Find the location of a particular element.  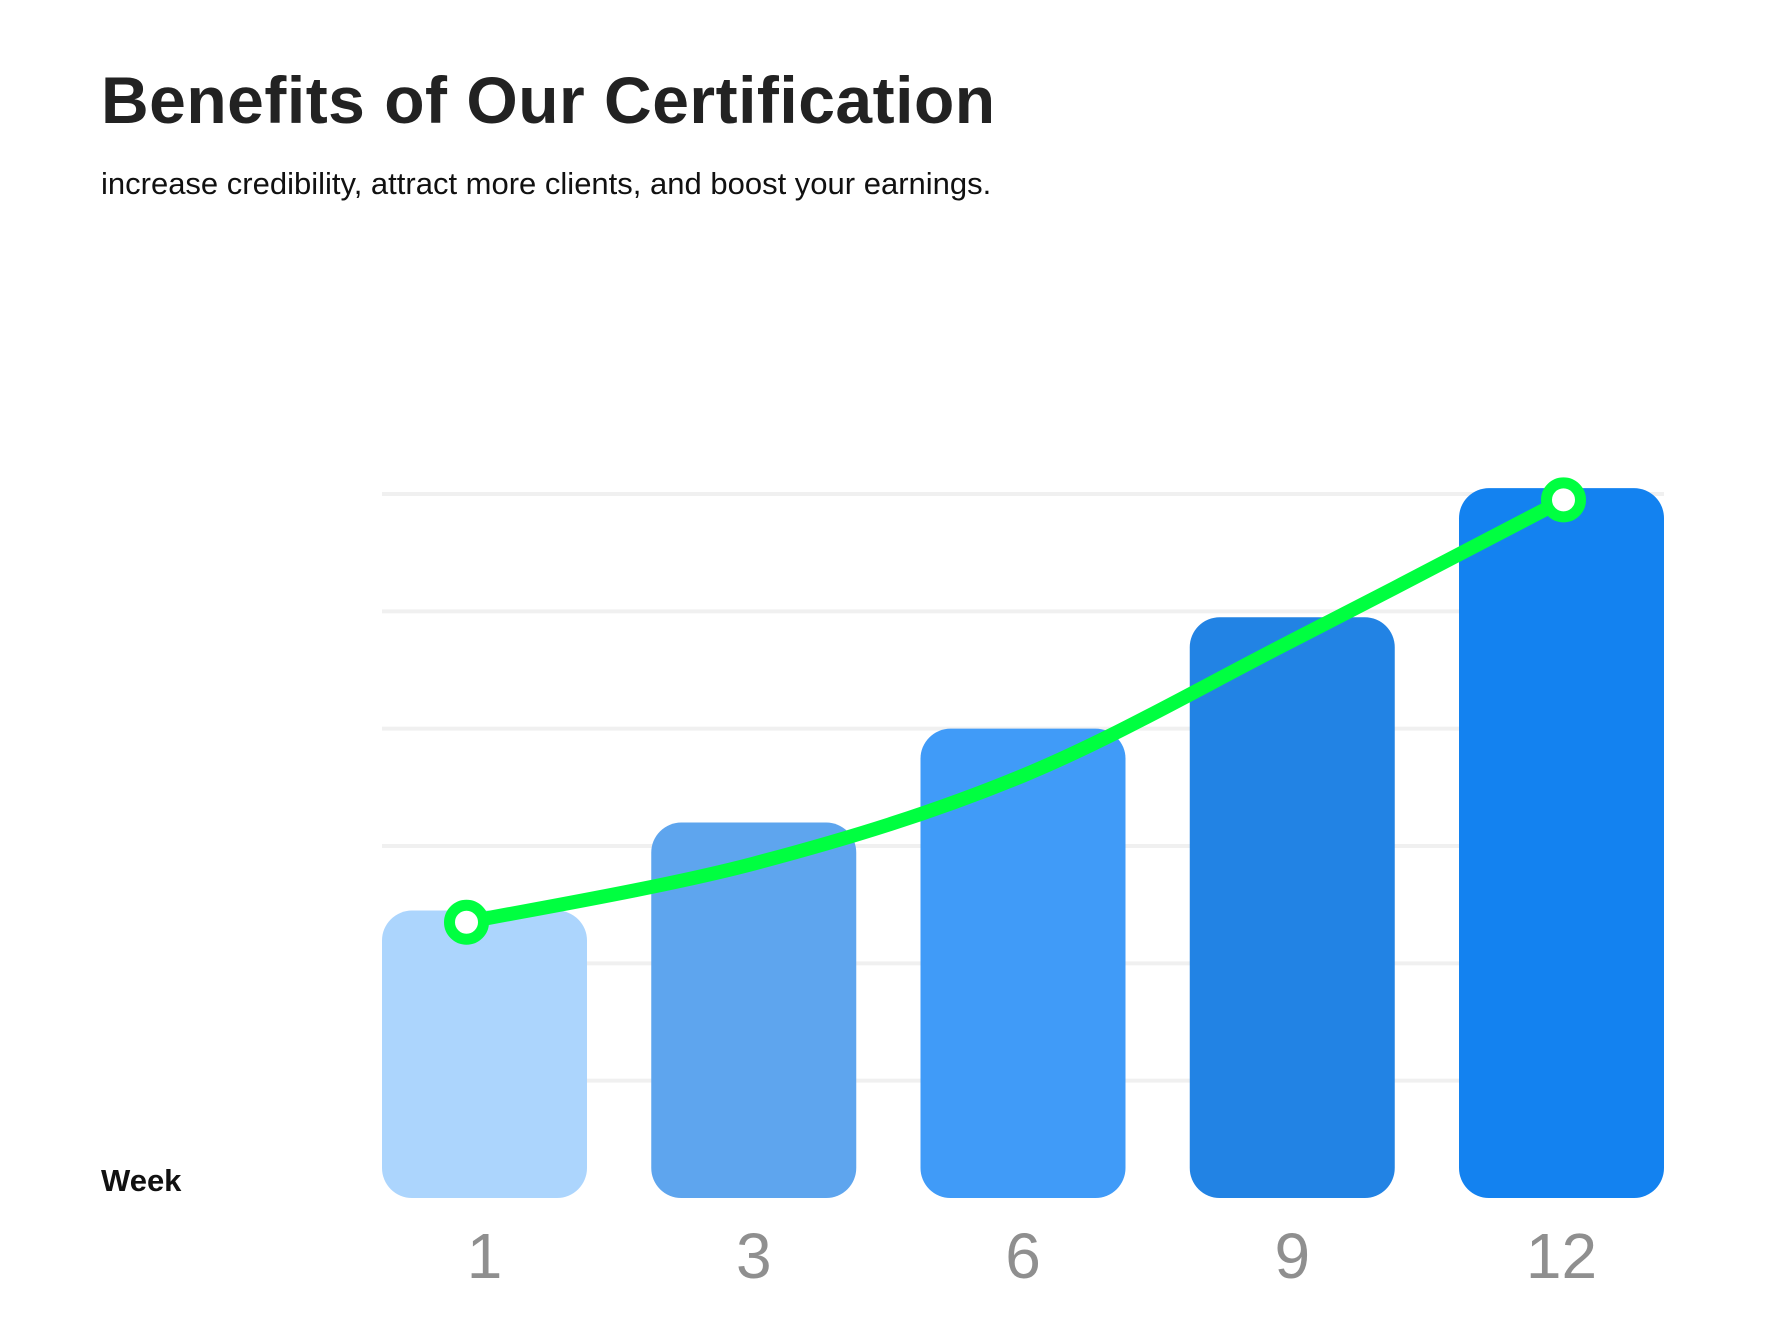

x-tick-label: 1 is located at coordinates (485, 1256).